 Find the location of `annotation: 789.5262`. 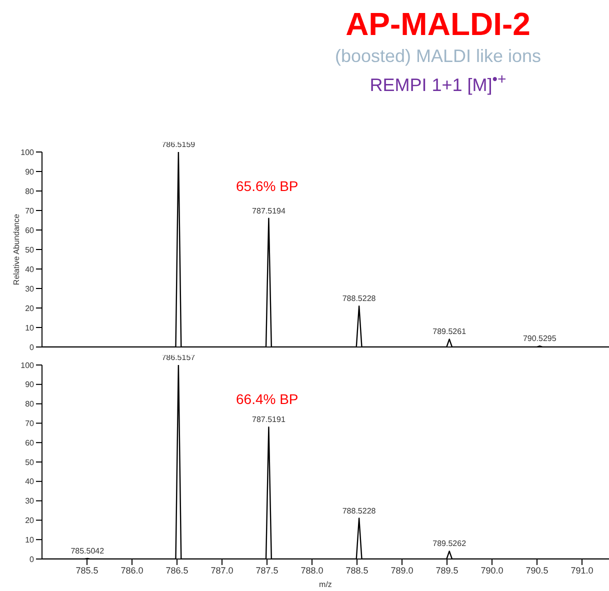

annotation: 789.5262 is located at coordinates (449, 543).